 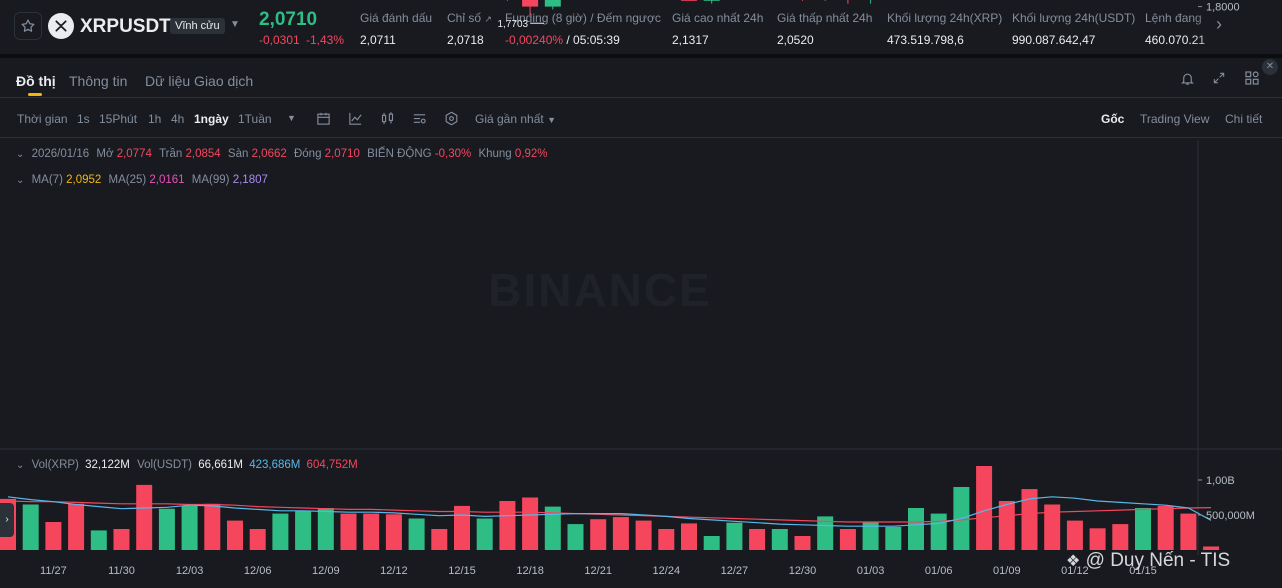 I want to click on layout-grid-icon, so click(x=1252, y=78).